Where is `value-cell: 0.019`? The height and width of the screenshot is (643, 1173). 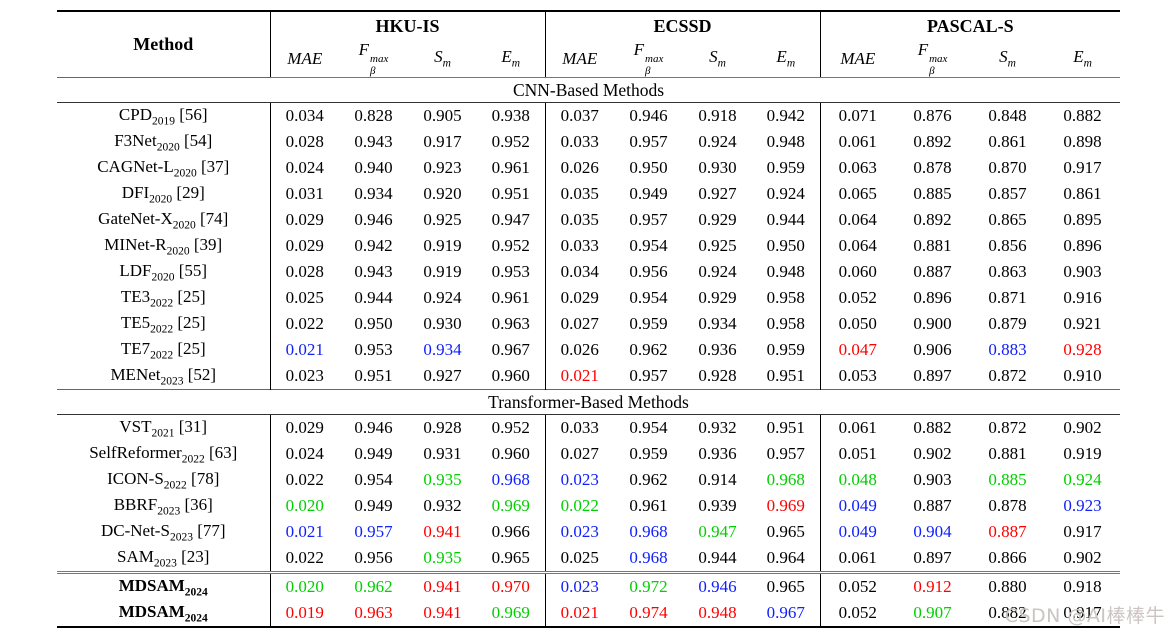
value-cell: 0.019 is located at coordinates (304, 614).